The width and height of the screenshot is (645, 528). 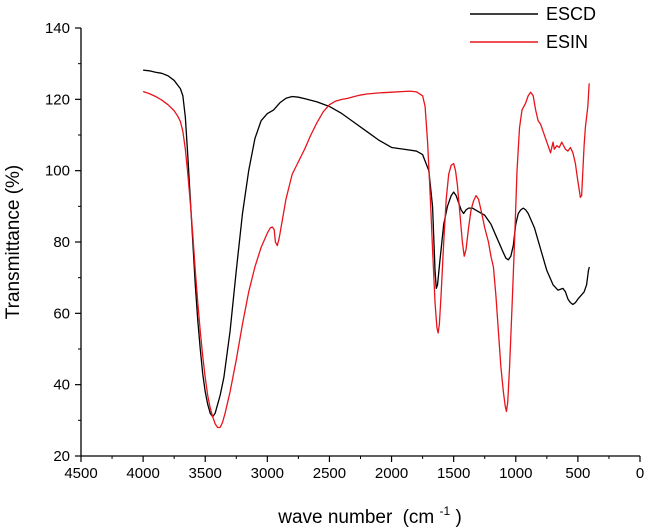 I want to click on y-tick-label: 140, so click(x=57, y=28).